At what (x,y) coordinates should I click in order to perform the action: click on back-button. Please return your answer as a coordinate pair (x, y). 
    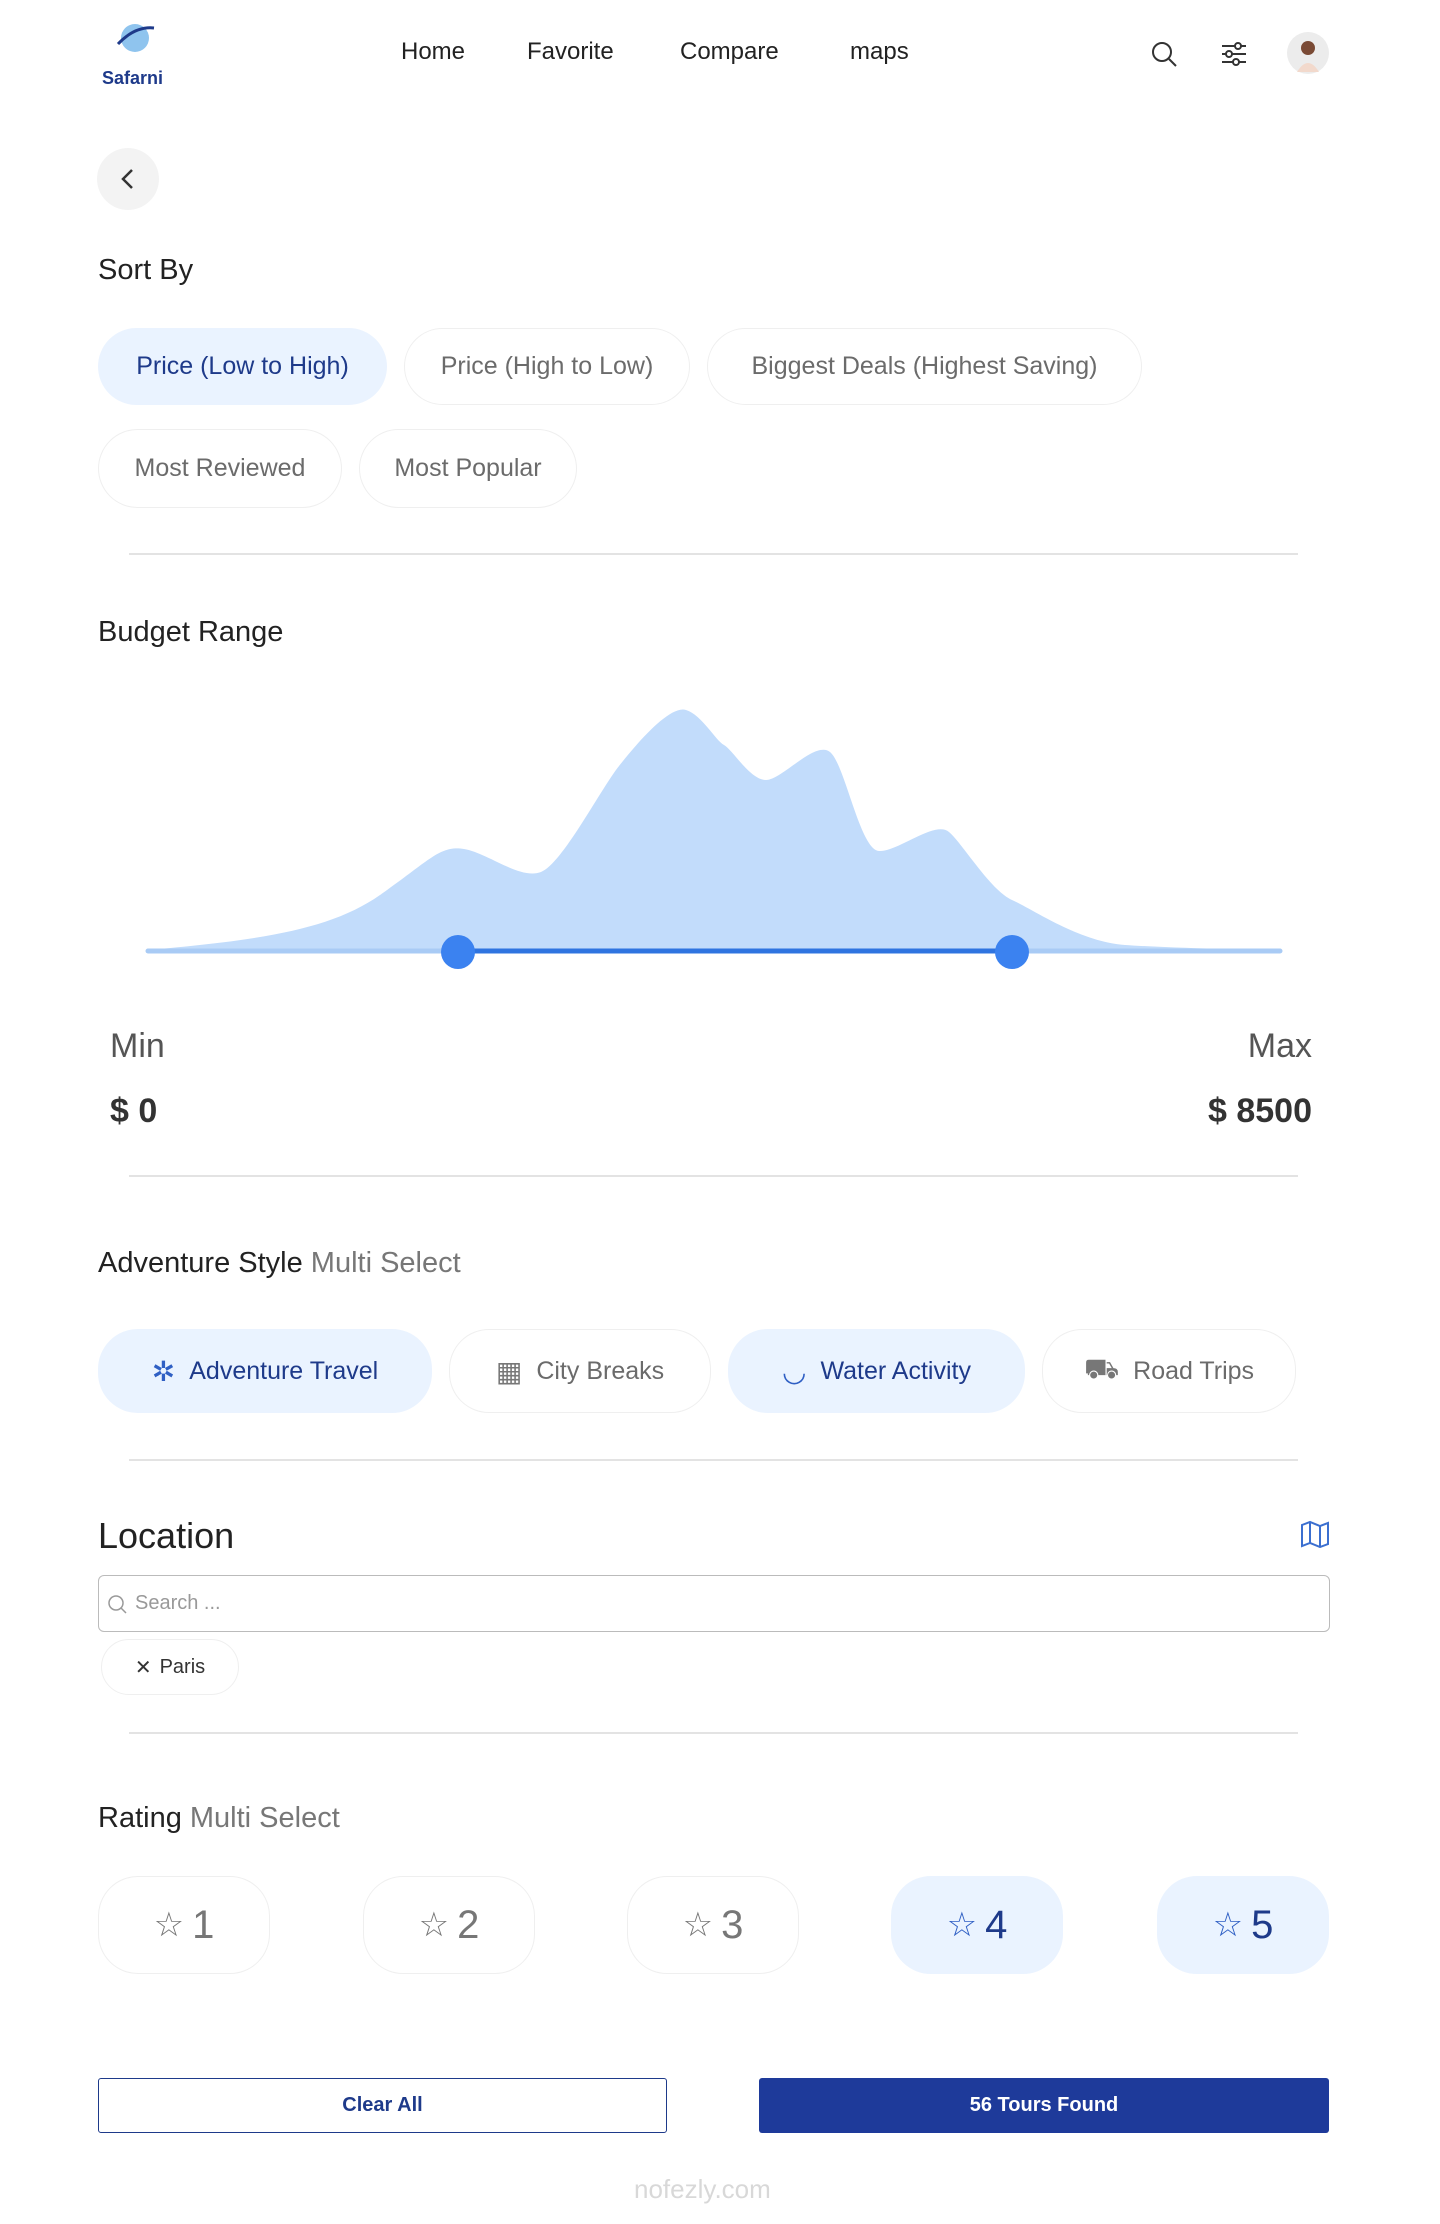
    Looking at the image, I should click on (128, 179).